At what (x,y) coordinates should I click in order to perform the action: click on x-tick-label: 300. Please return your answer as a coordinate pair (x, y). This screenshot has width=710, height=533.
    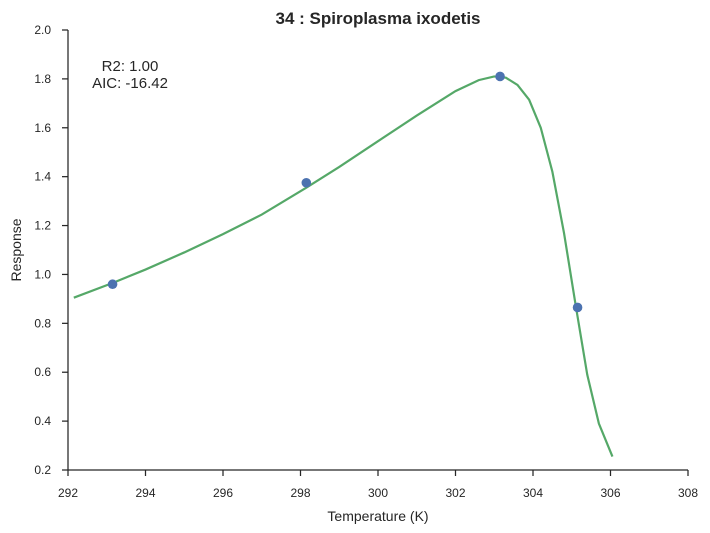
    Looking at the image, I should click on (378, 493).